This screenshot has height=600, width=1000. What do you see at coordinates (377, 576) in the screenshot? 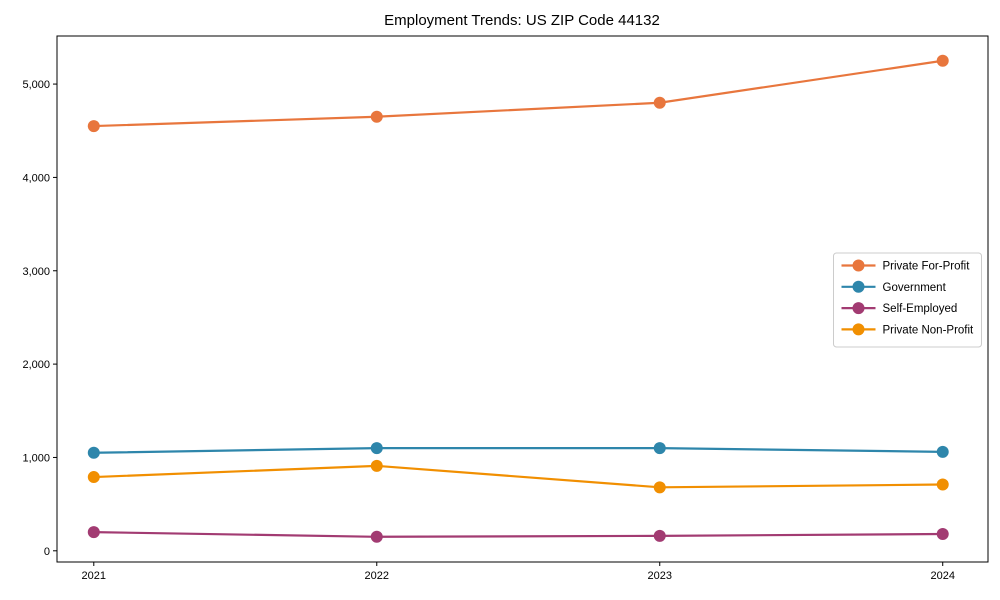
I see `x-tick-label: 2022` at bounding box center [377, 576].